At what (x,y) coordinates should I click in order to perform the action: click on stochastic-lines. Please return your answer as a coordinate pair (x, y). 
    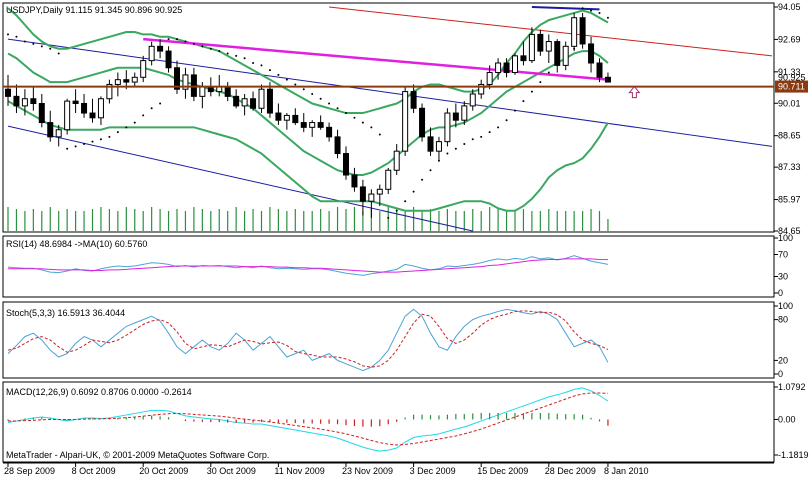
    Looking at the image, I should click on (308, 340).